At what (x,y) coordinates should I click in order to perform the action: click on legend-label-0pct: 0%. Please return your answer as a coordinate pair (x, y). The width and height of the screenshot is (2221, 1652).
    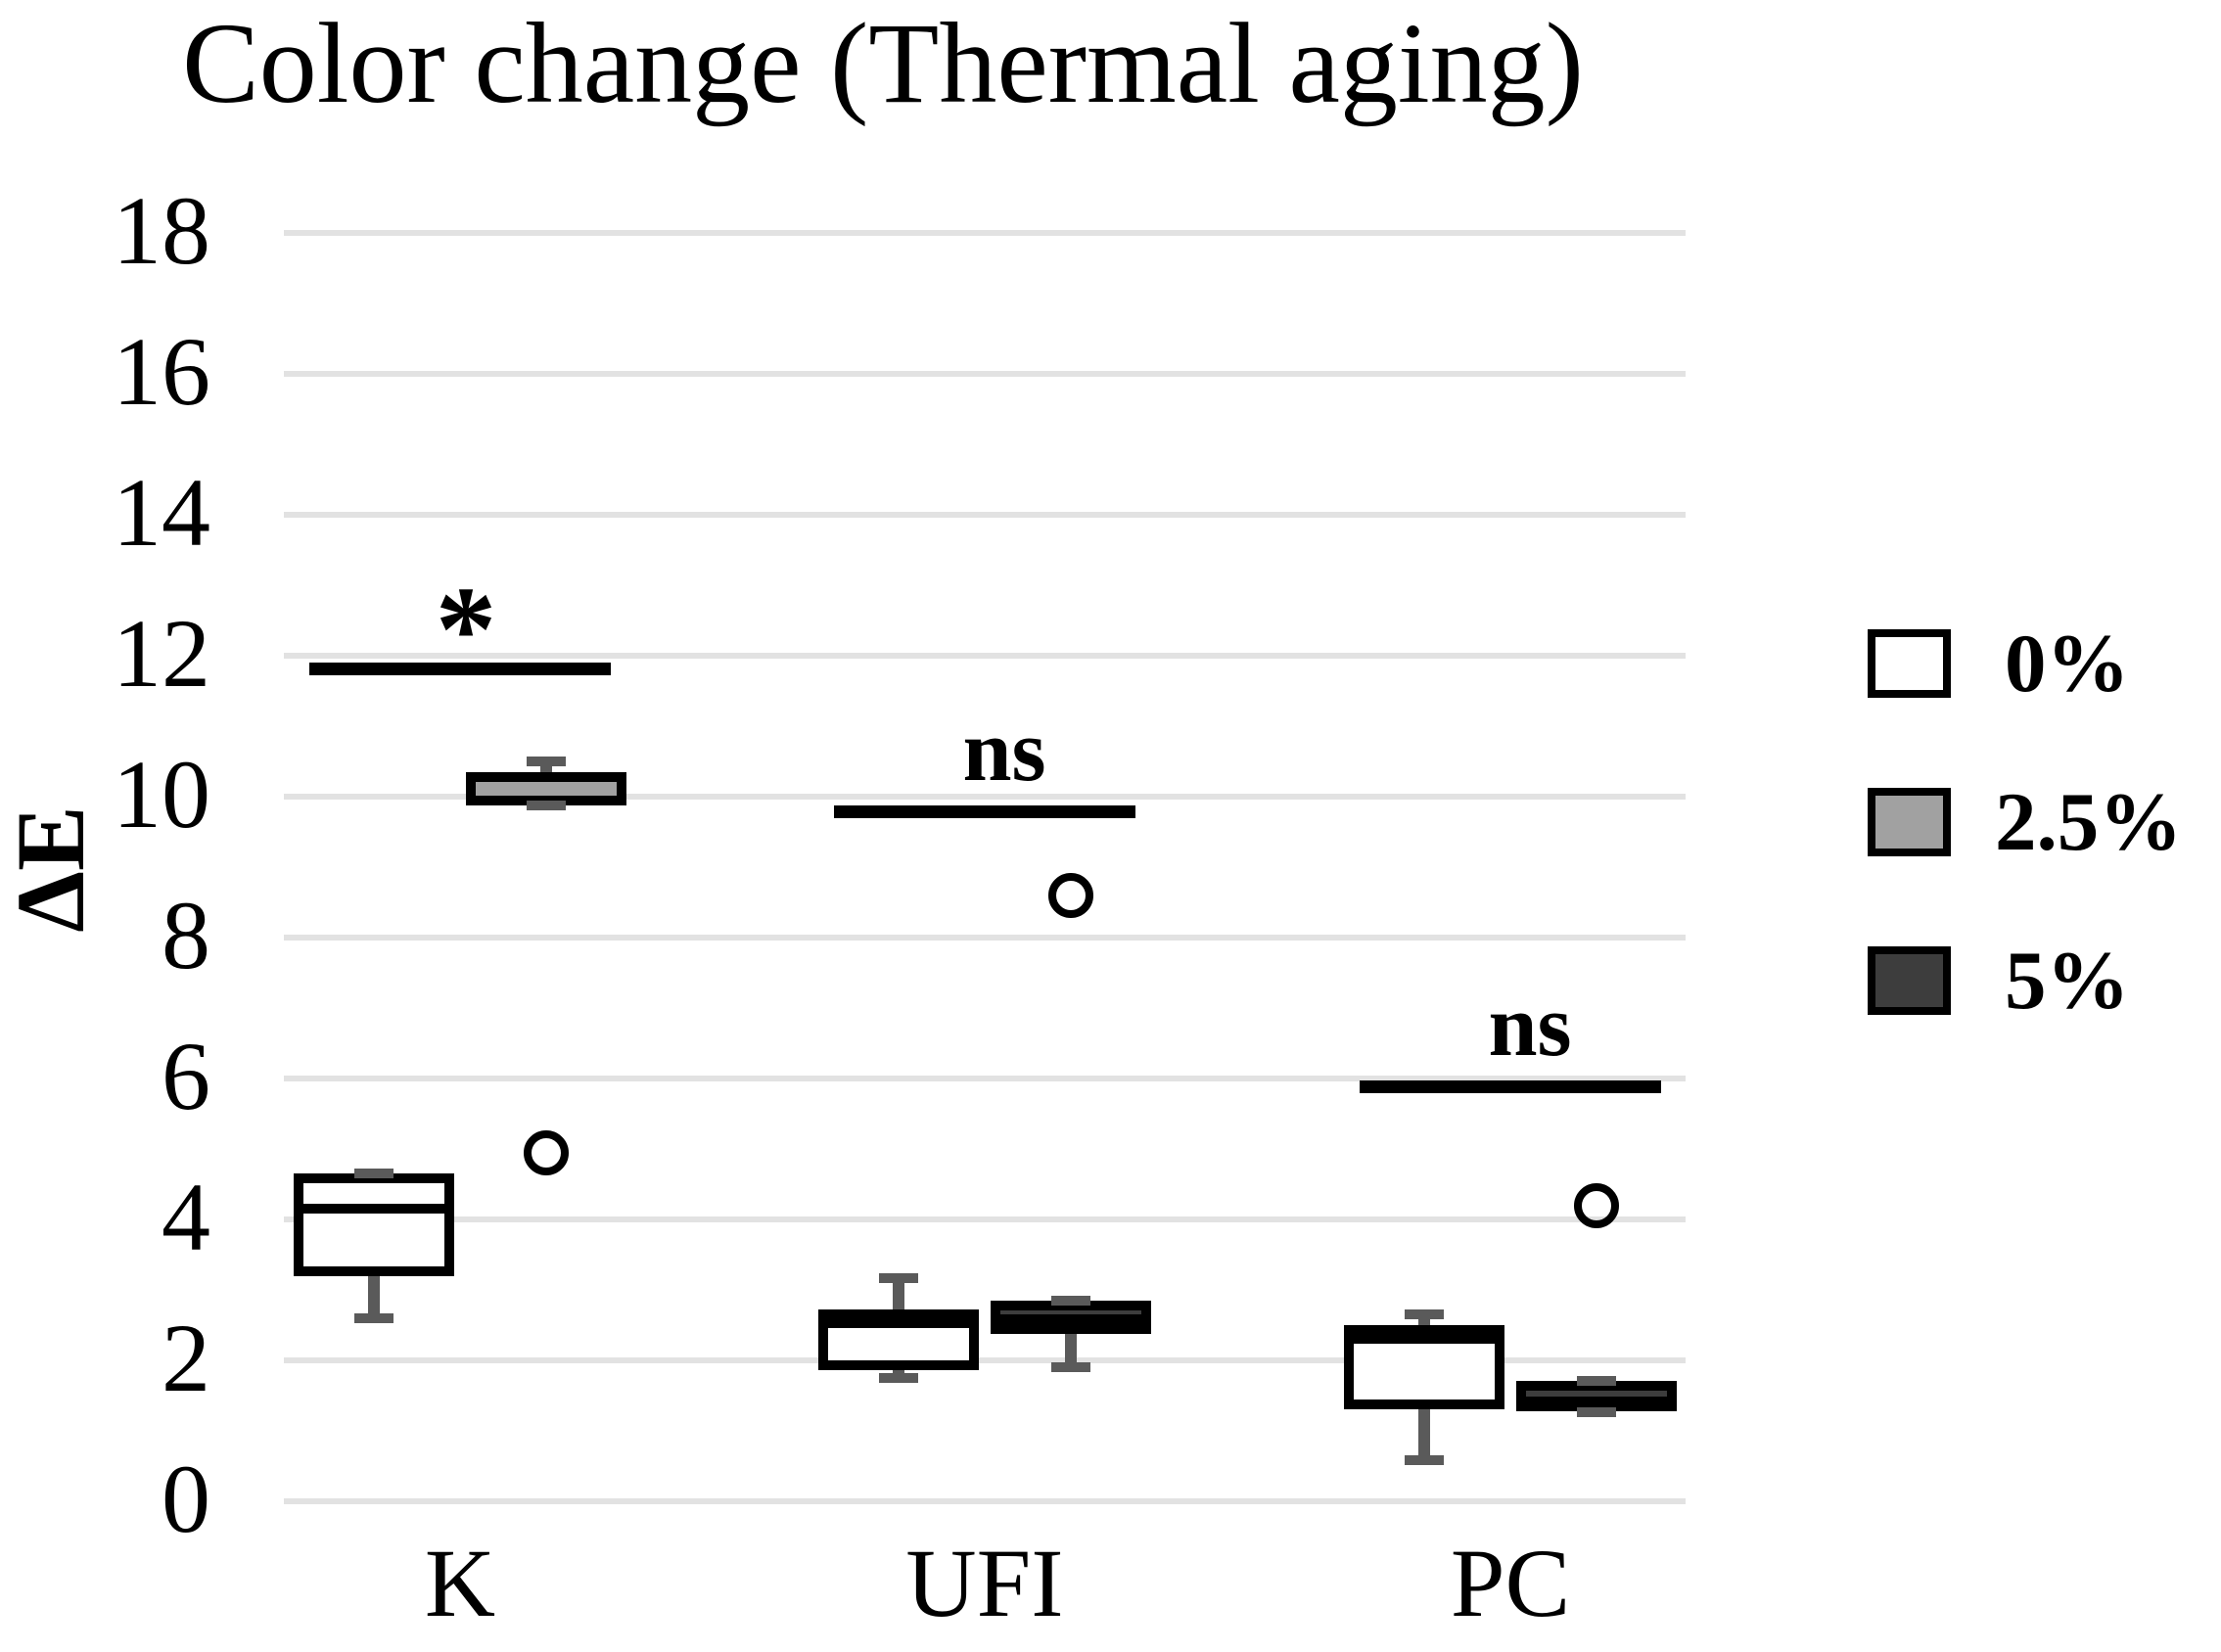
    Looking at the image, I should click on (2067, 664).